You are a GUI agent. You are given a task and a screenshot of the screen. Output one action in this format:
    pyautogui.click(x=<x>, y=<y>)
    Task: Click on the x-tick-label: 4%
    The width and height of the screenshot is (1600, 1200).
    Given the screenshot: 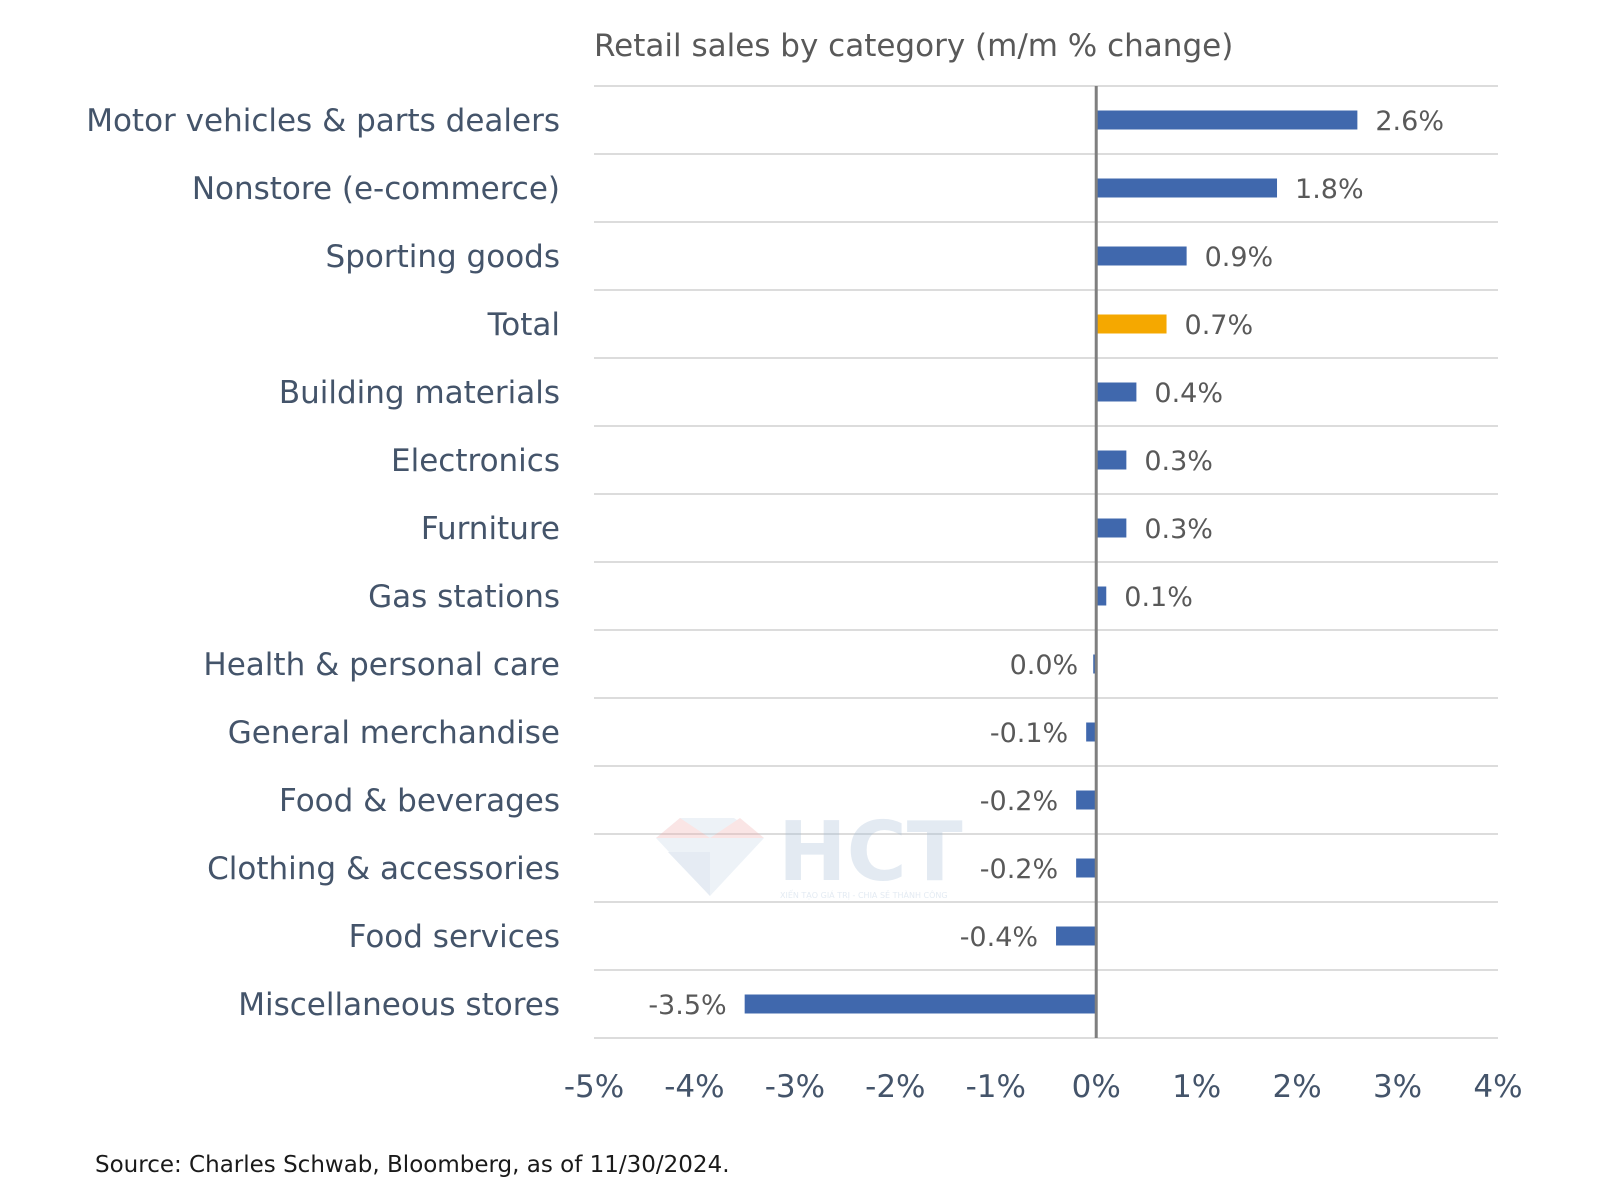 What is the action you would take?
    pyautogui.click(x=1497, y=1087)
    